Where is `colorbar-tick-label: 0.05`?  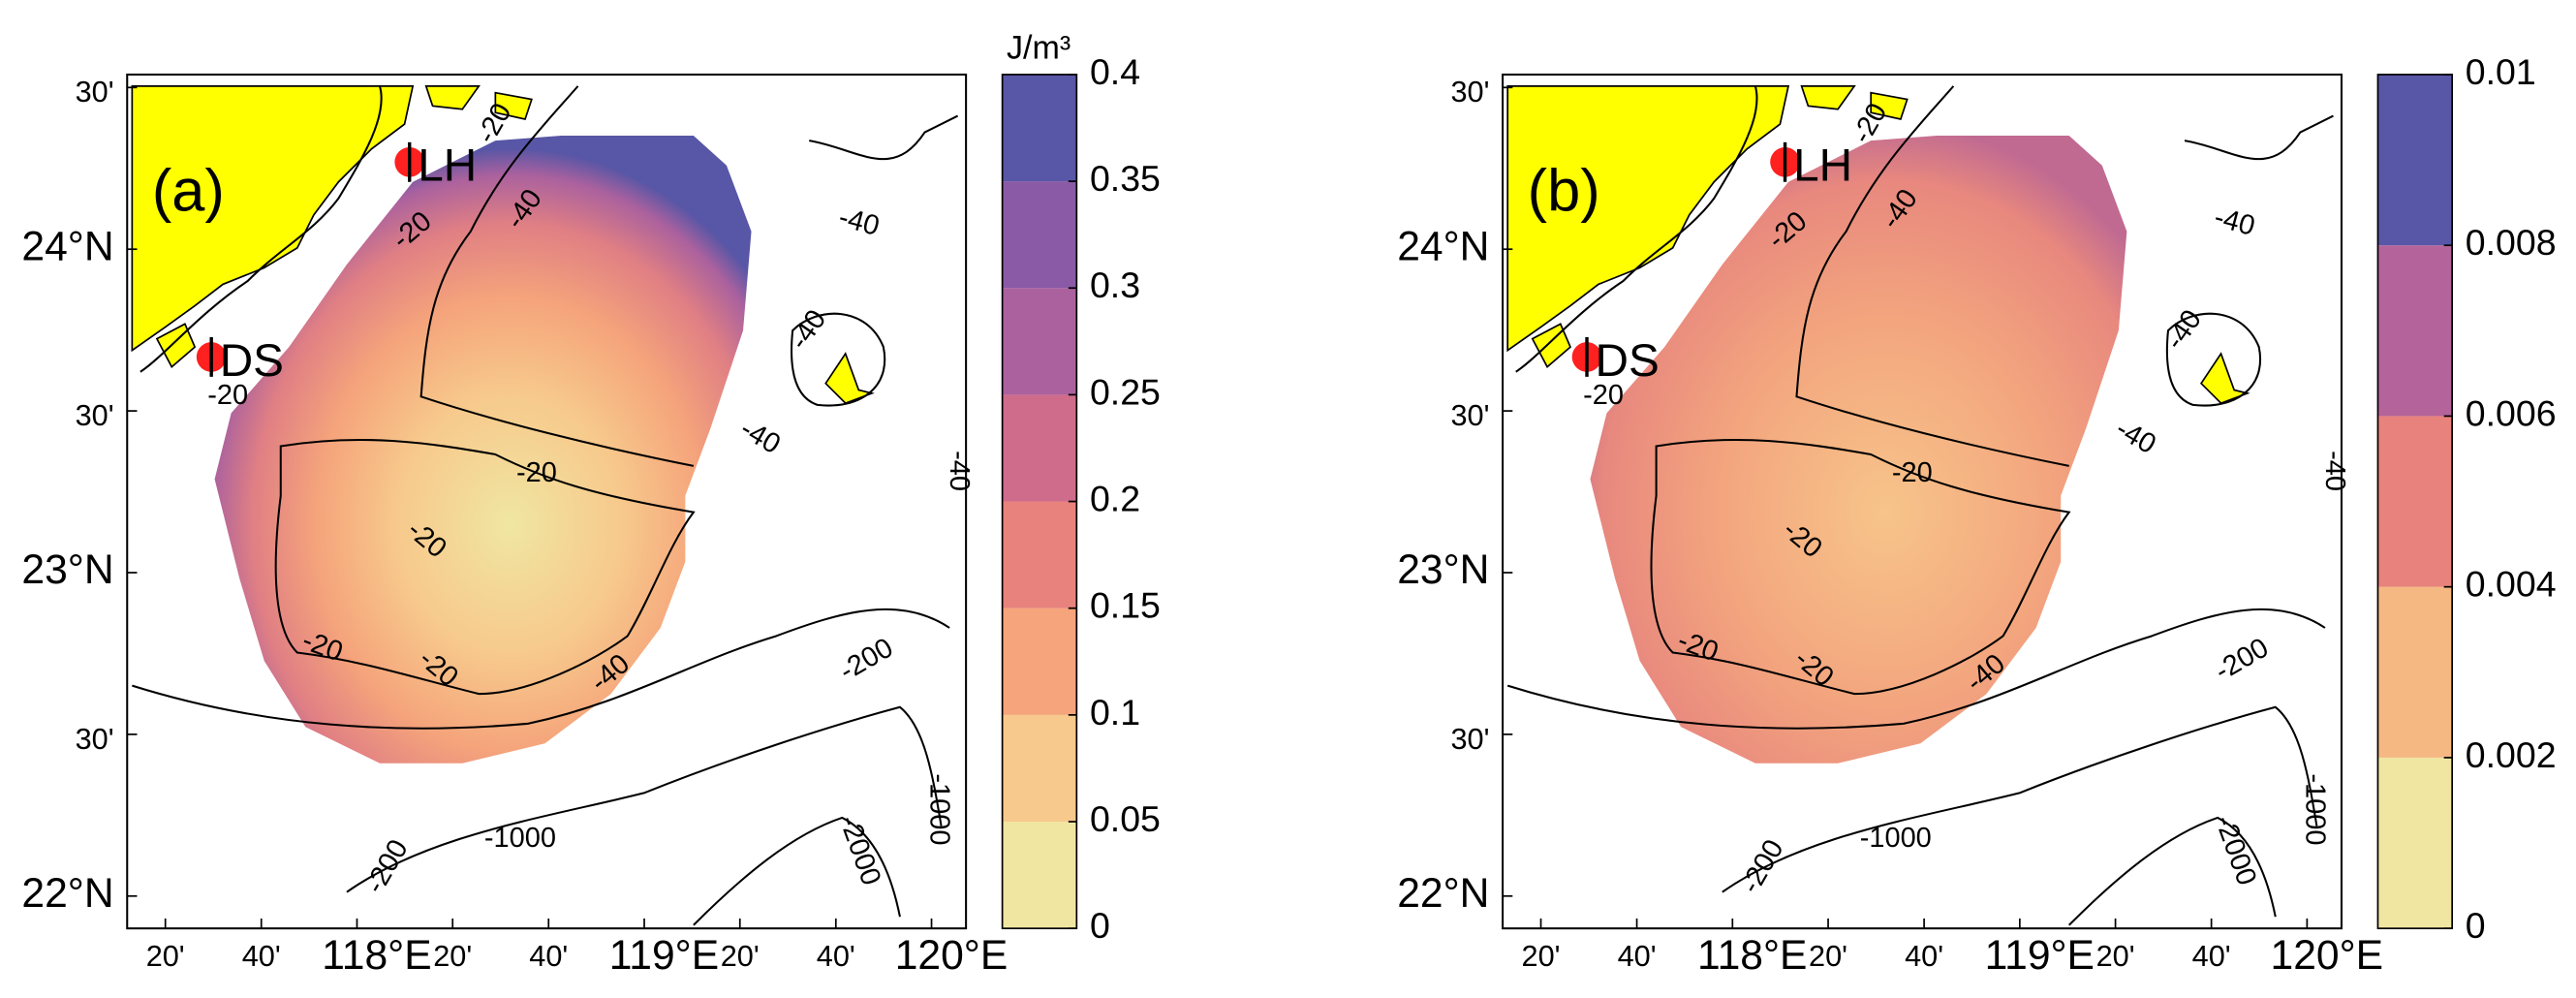
colorbar-tick-label: 0.05 is located at coordinates (1125, 818).